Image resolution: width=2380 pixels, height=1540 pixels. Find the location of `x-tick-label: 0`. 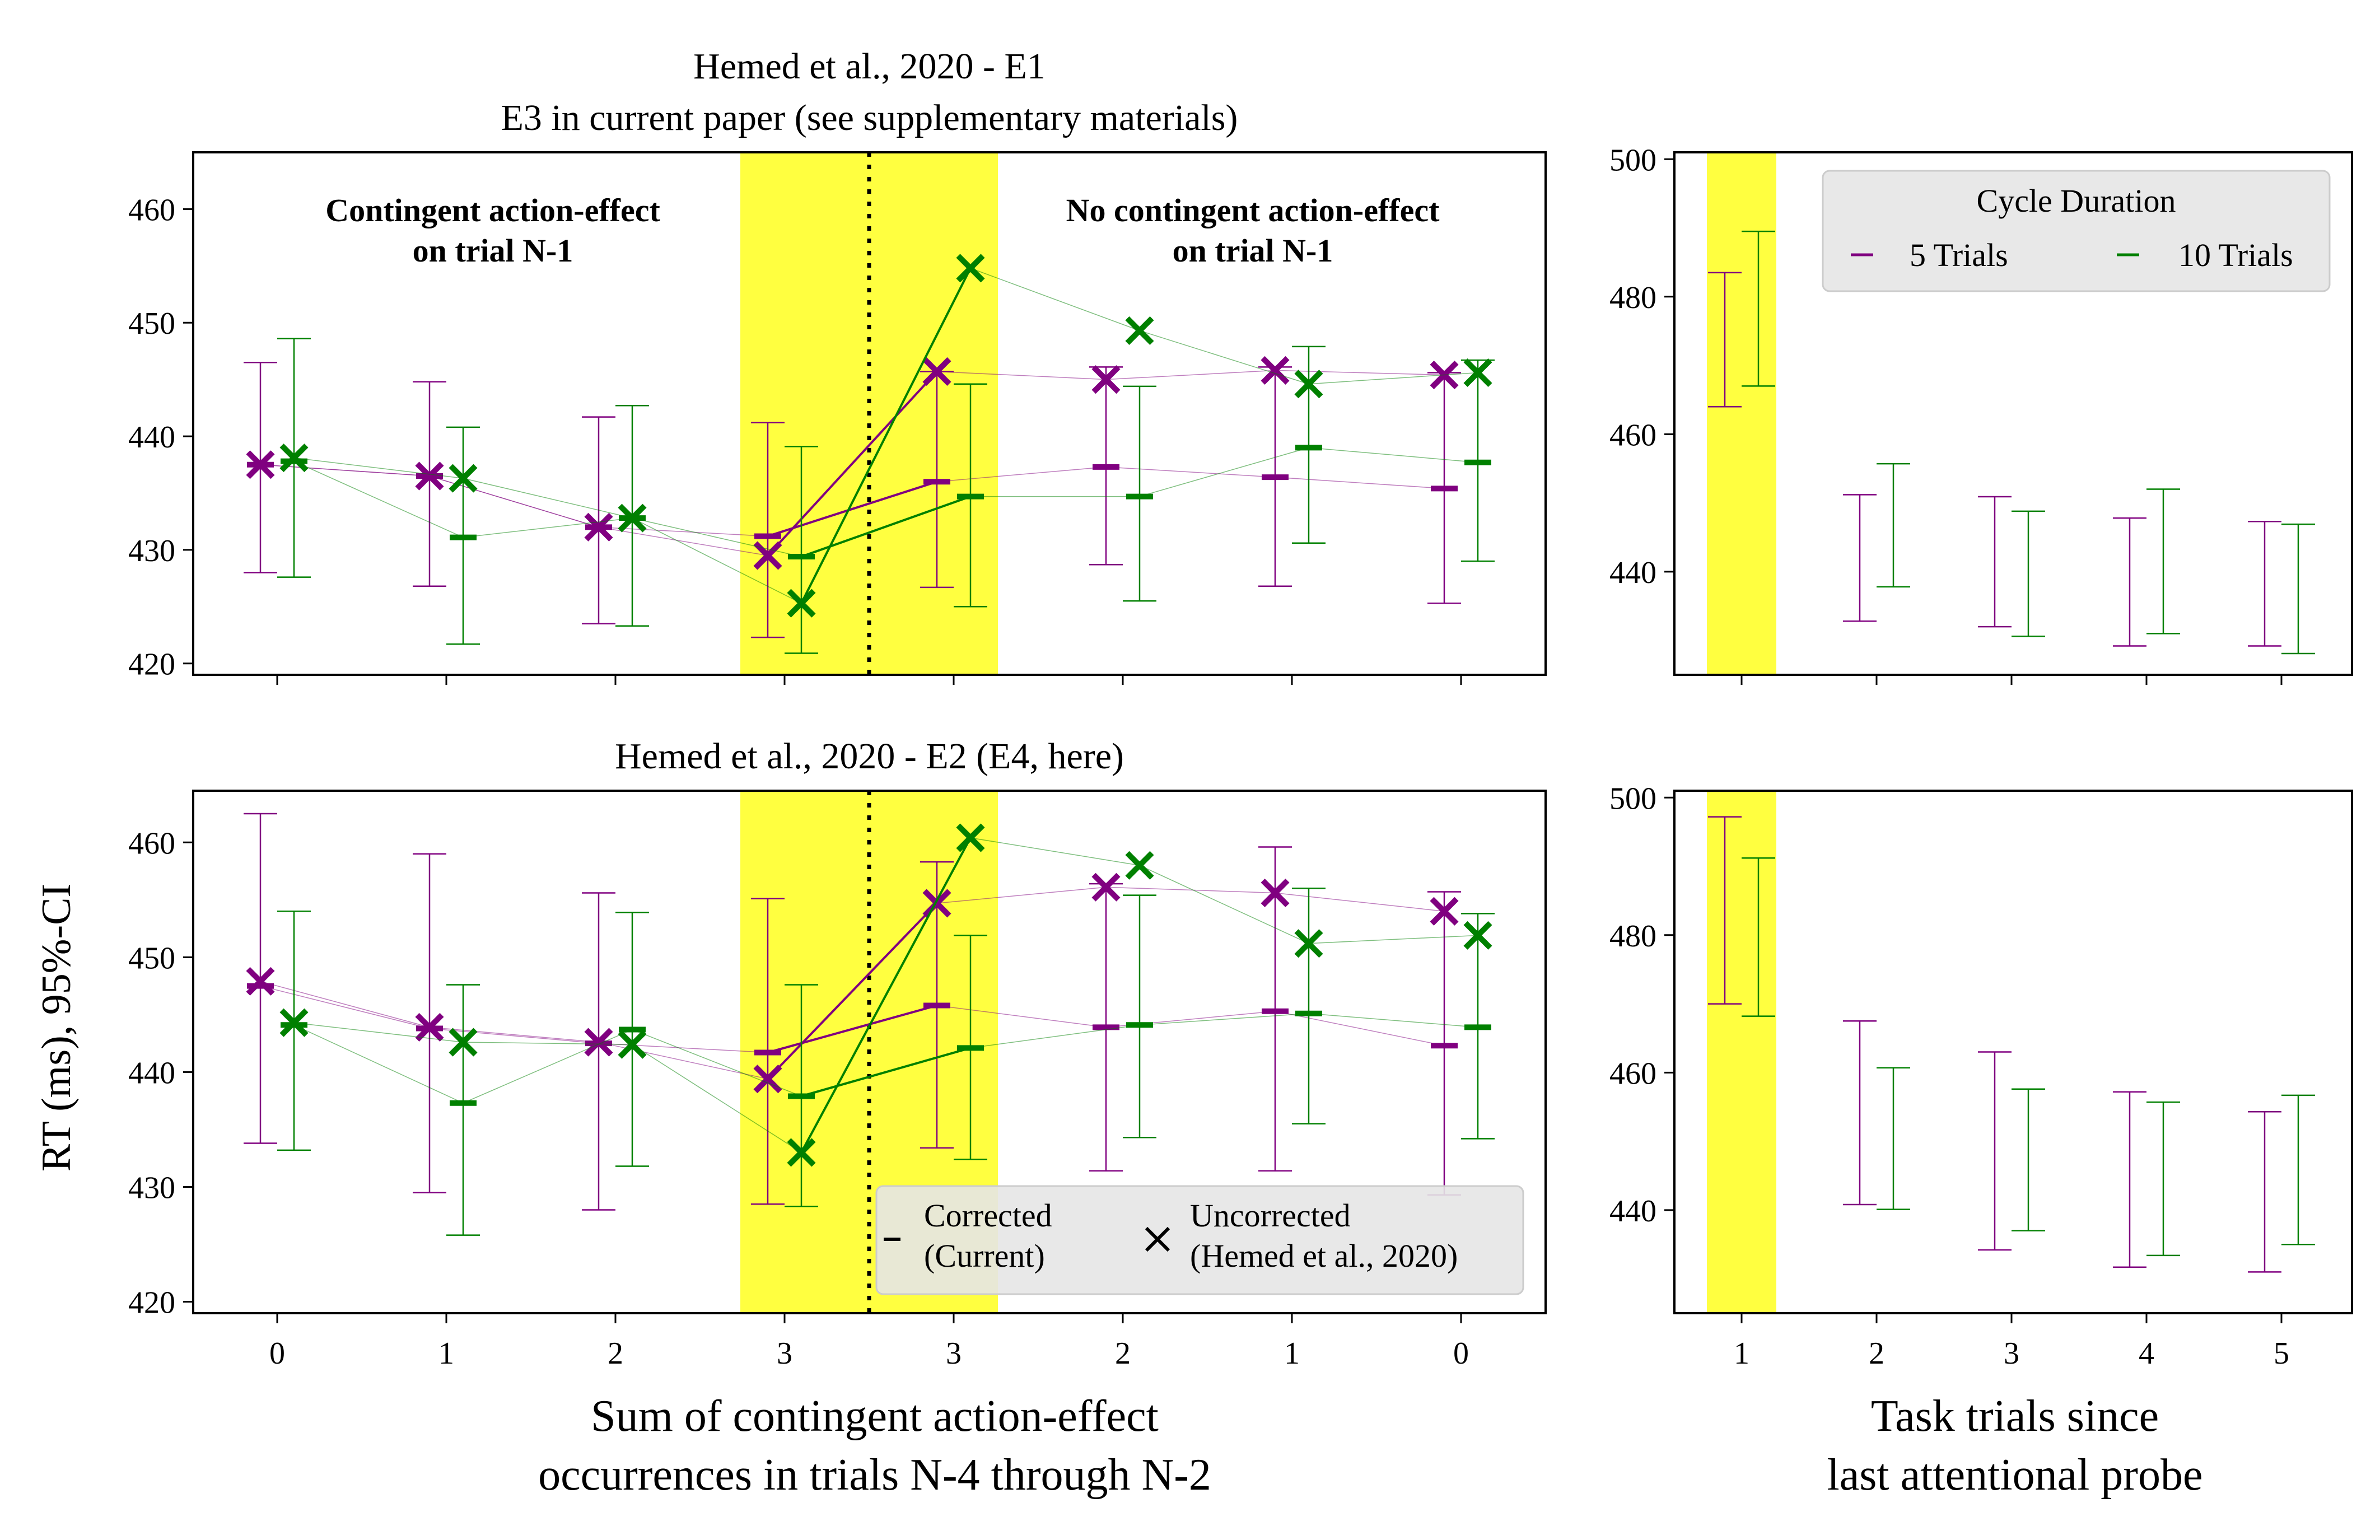

x-tick-label: 0 is located at coordinates (277, 1354).